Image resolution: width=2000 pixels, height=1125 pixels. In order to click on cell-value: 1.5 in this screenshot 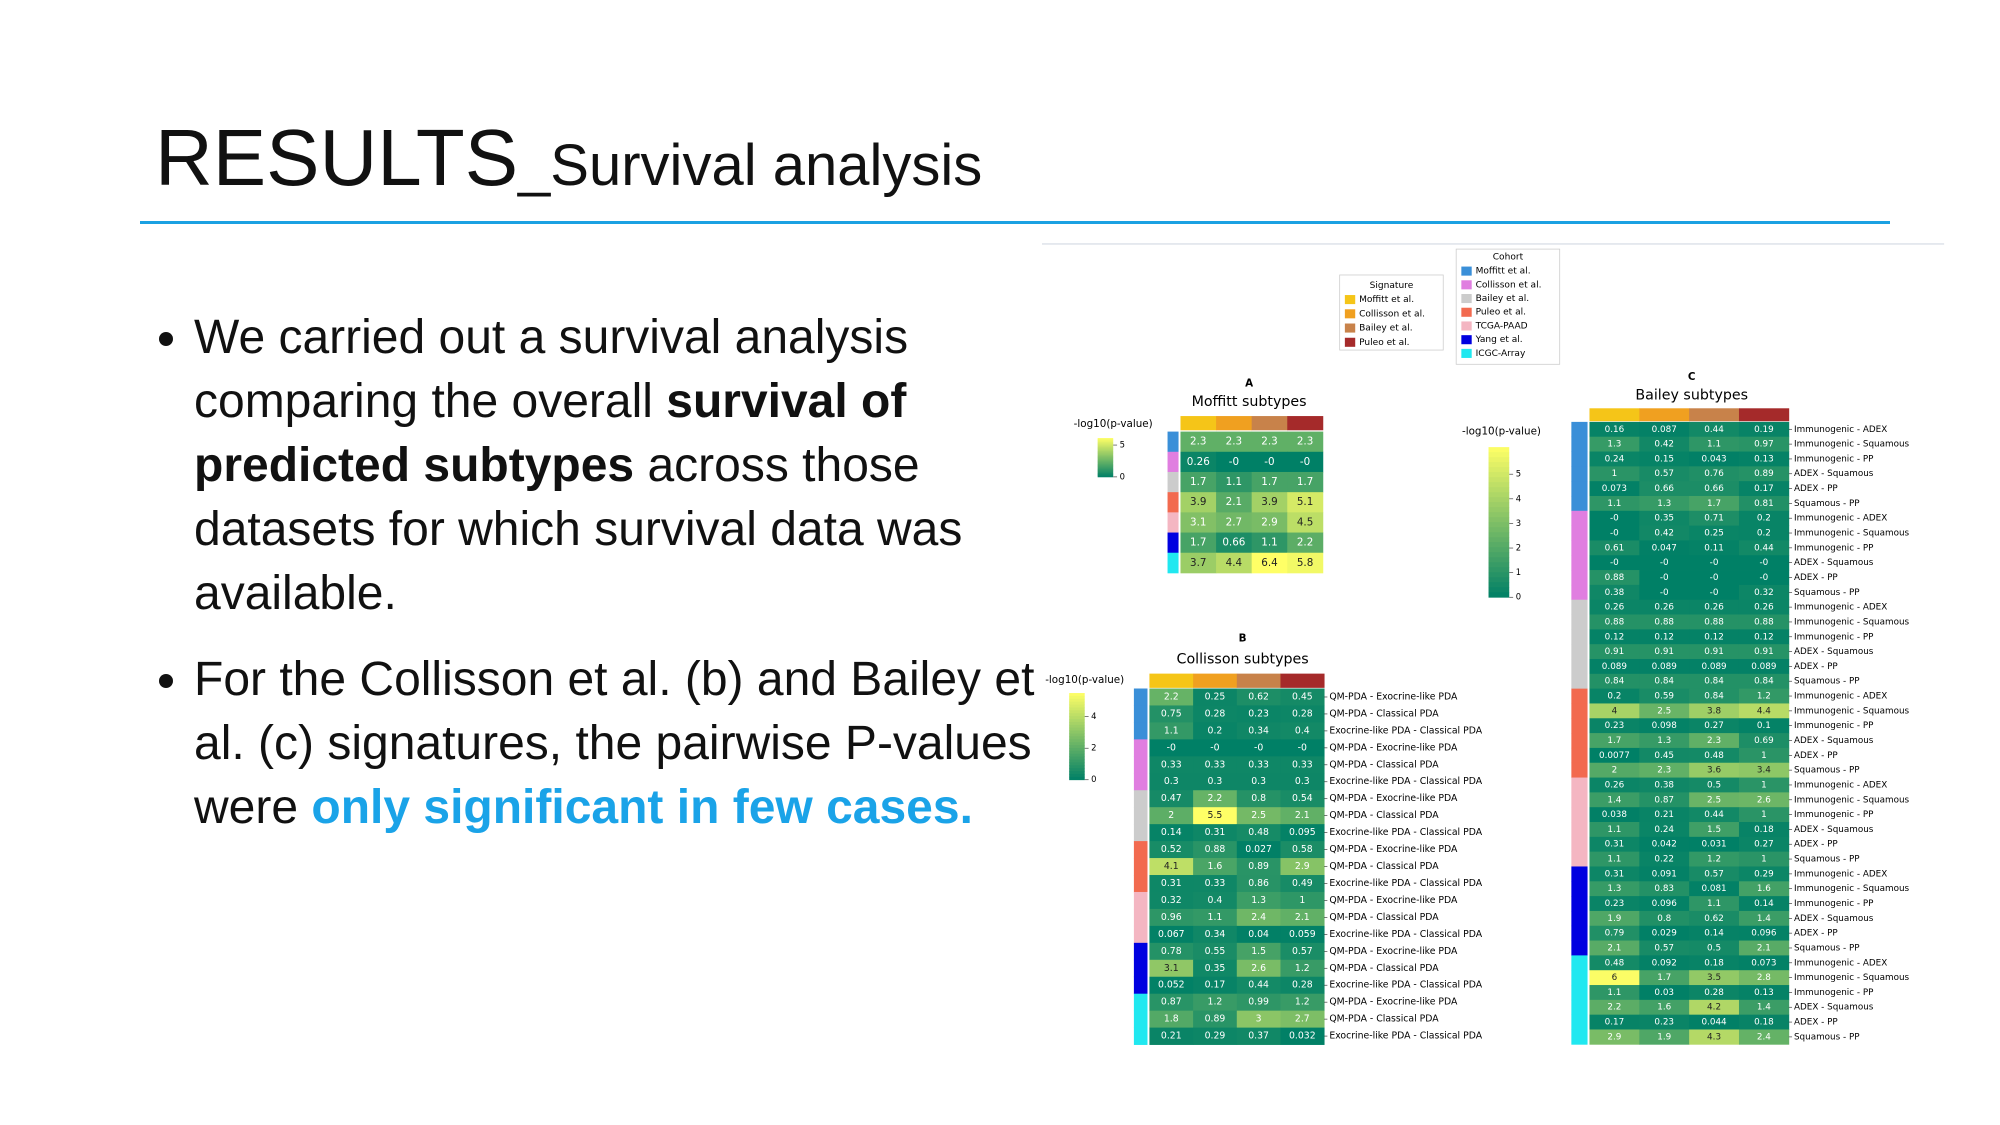, I will do `click(1258, 951)`.